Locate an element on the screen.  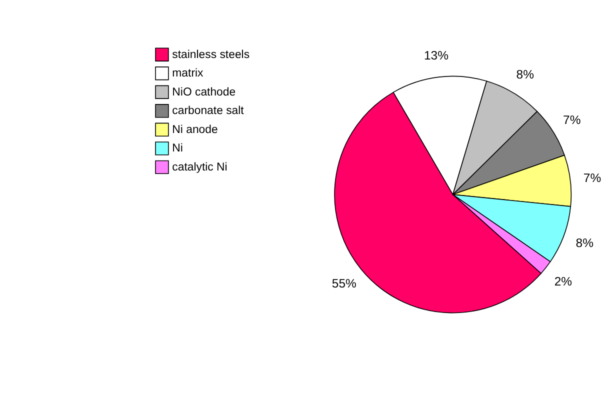
data-label: 2% is located at coordinates (563, 281).